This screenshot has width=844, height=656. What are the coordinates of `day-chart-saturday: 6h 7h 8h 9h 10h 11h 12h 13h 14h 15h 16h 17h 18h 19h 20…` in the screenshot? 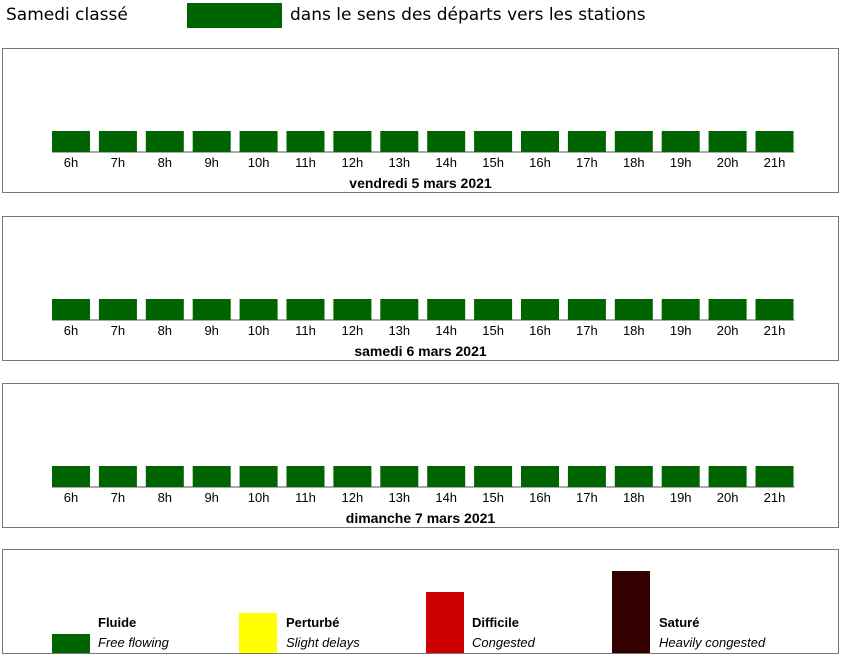 It's located at (423, 318).